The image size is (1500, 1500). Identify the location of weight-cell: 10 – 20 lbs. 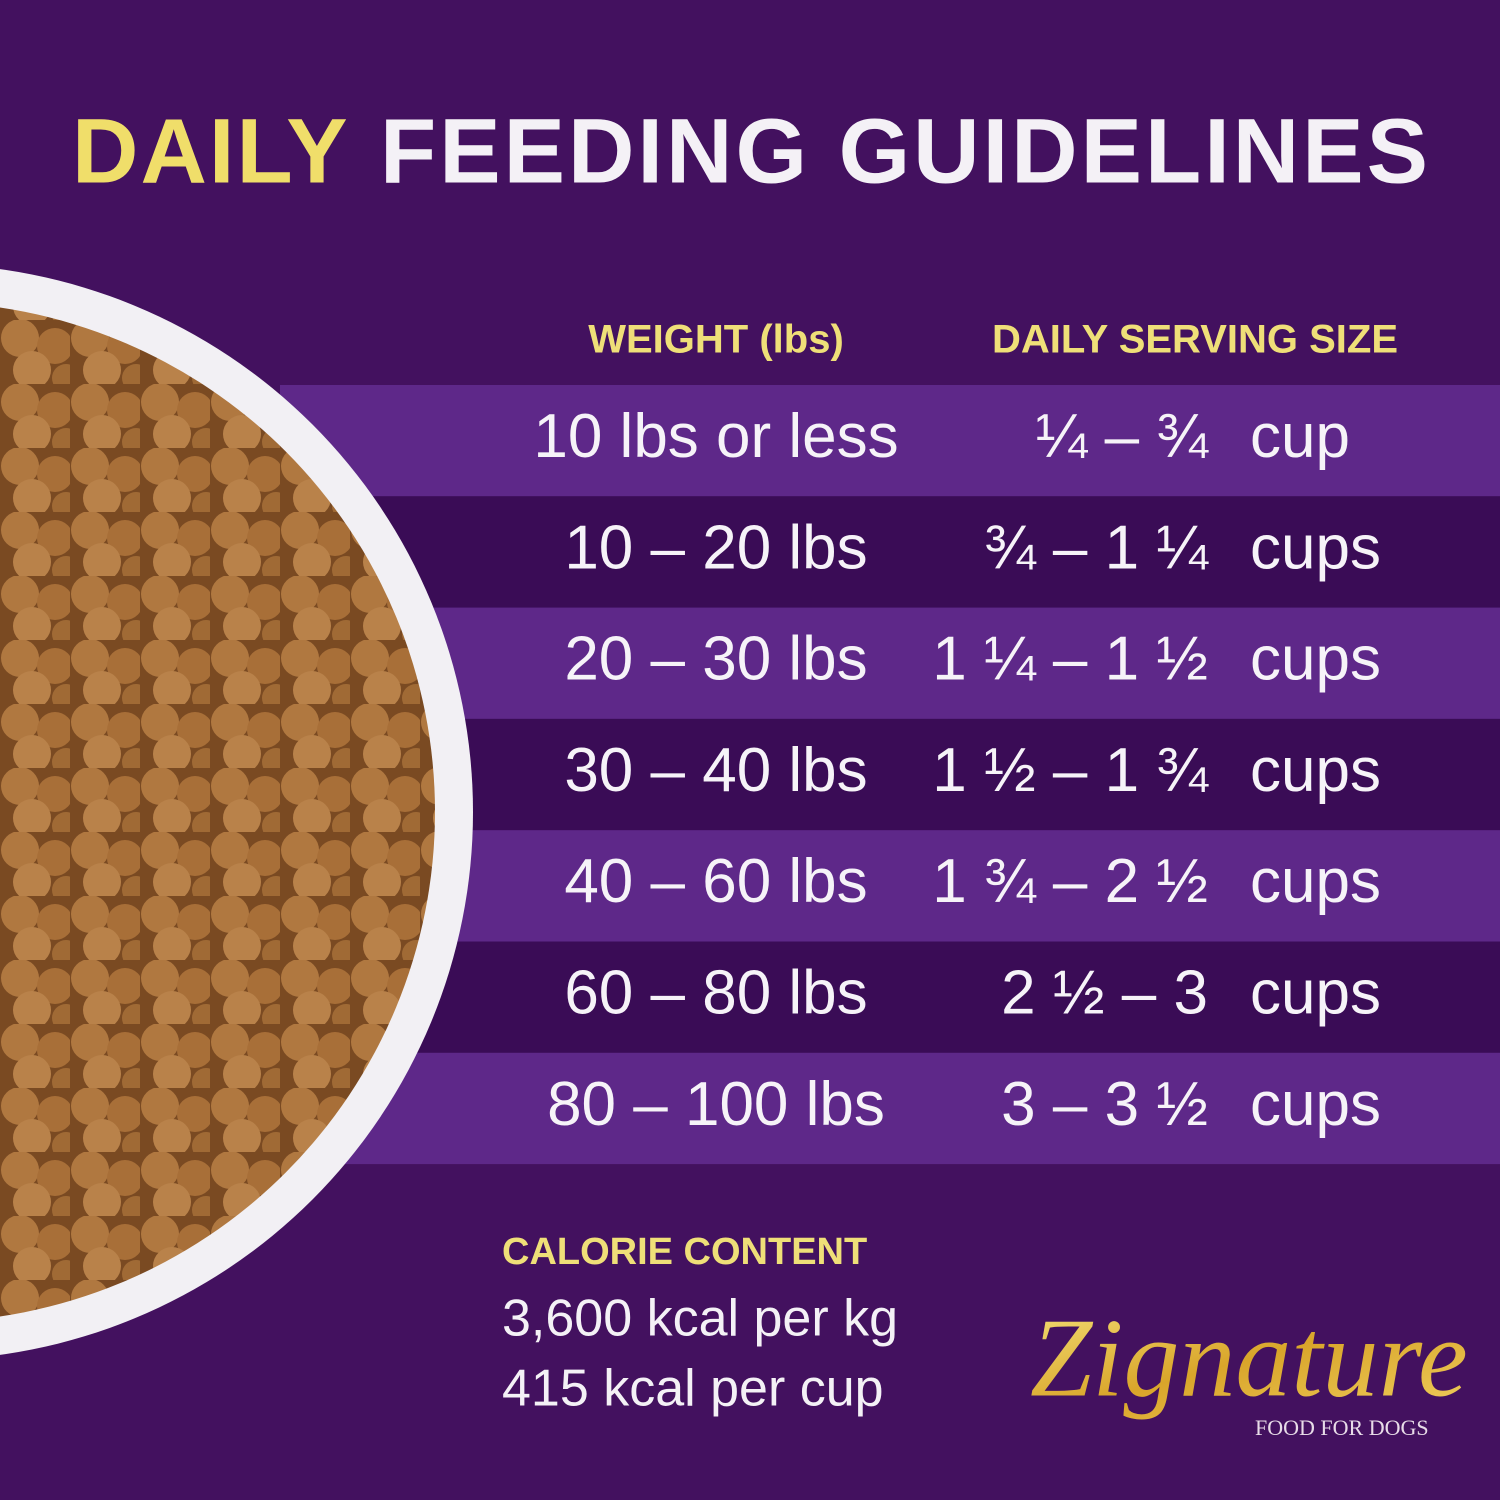
(715, 547).